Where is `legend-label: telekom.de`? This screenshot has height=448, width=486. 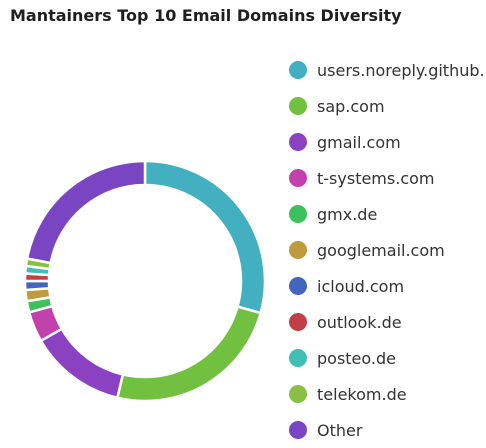 legend-label: telekom.de is located at coordinates (362, 394).